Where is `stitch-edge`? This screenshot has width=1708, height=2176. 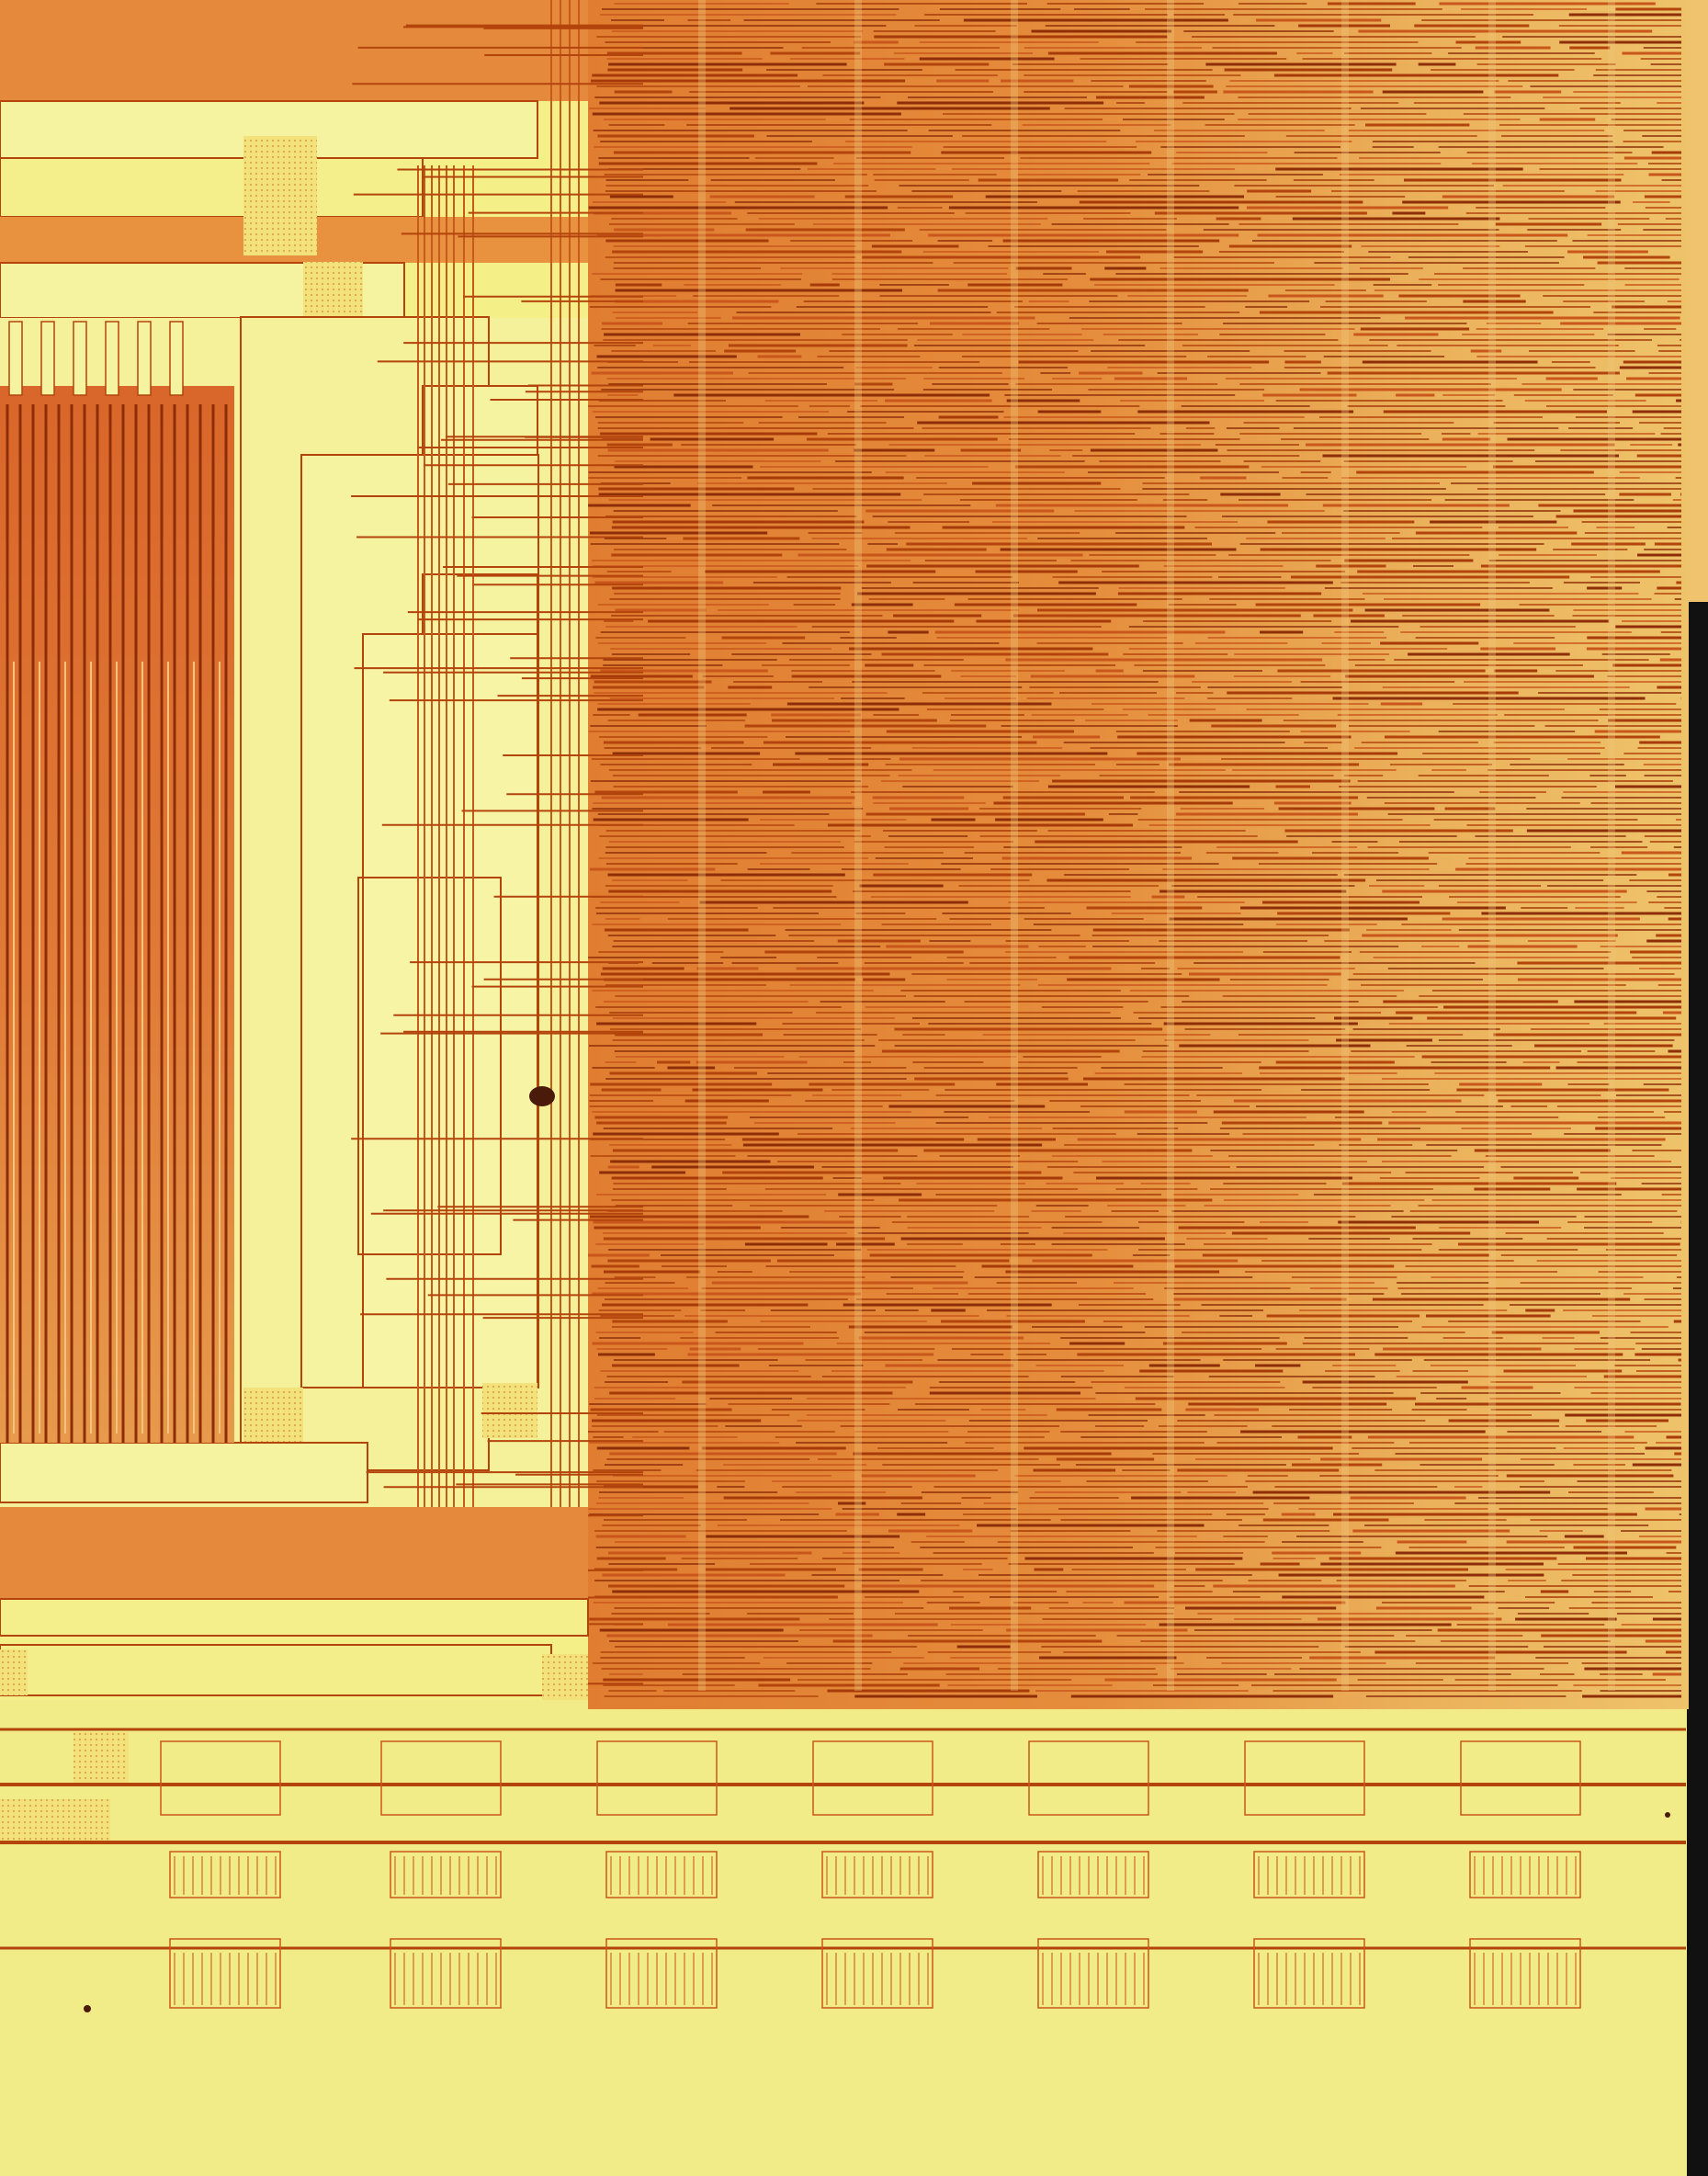 stitch-edge is located at coordinates (1694, 1088).